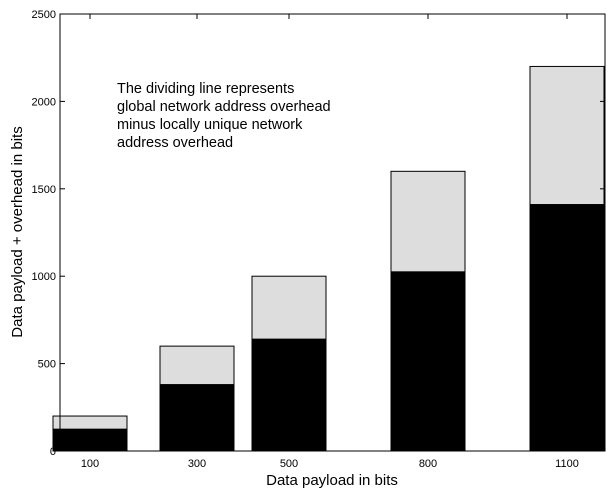 This screenshot has height=490, width=611. What do you see at coordinates (90, 464) in the screenshot?
I see `x-tick-label-100: 100` at bounding box center [90, 464].